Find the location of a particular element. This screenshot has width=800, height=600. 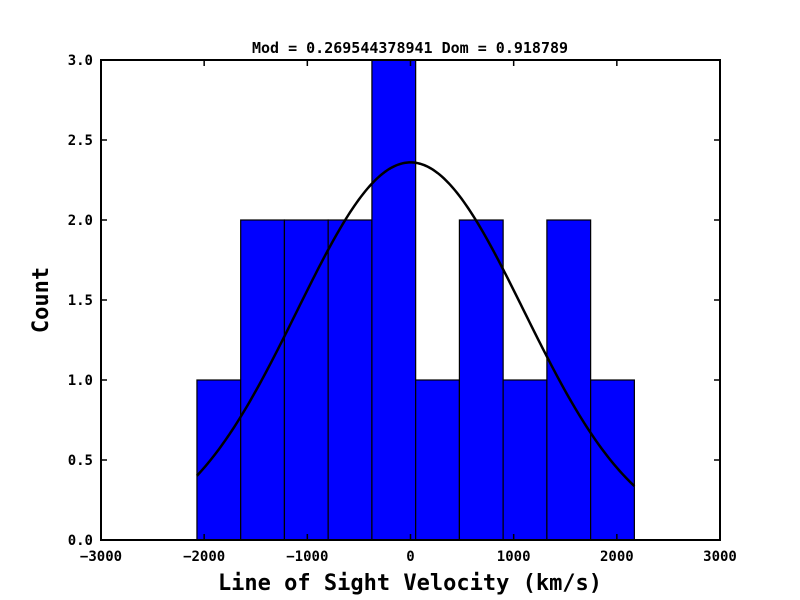

x-tick-label: 3000 is located at coordinates (720, 557).